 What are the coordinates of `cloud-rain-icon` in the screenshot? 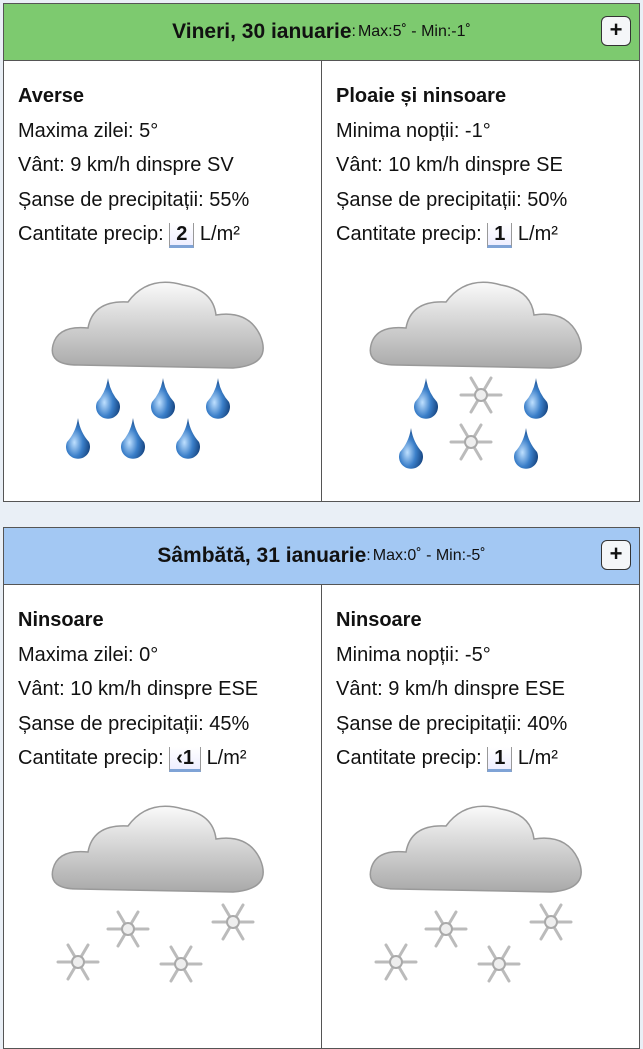 It's located at (157, 370).